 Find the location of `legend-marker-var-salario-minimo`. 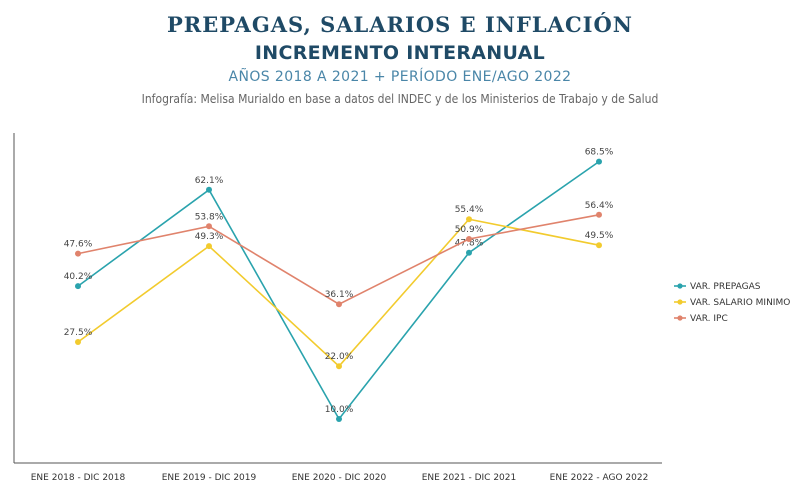

legend-marker-var-salario-minimo is located at coordinates (680, 302).